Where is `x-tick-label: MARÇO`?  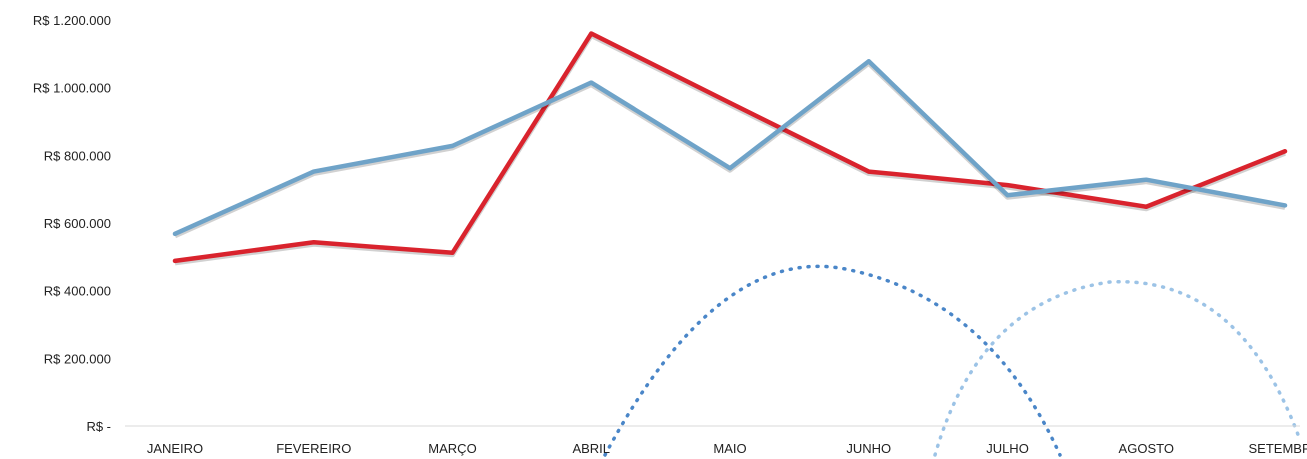 x-tick-label: MARÇO is located at coordinates (452, 448).